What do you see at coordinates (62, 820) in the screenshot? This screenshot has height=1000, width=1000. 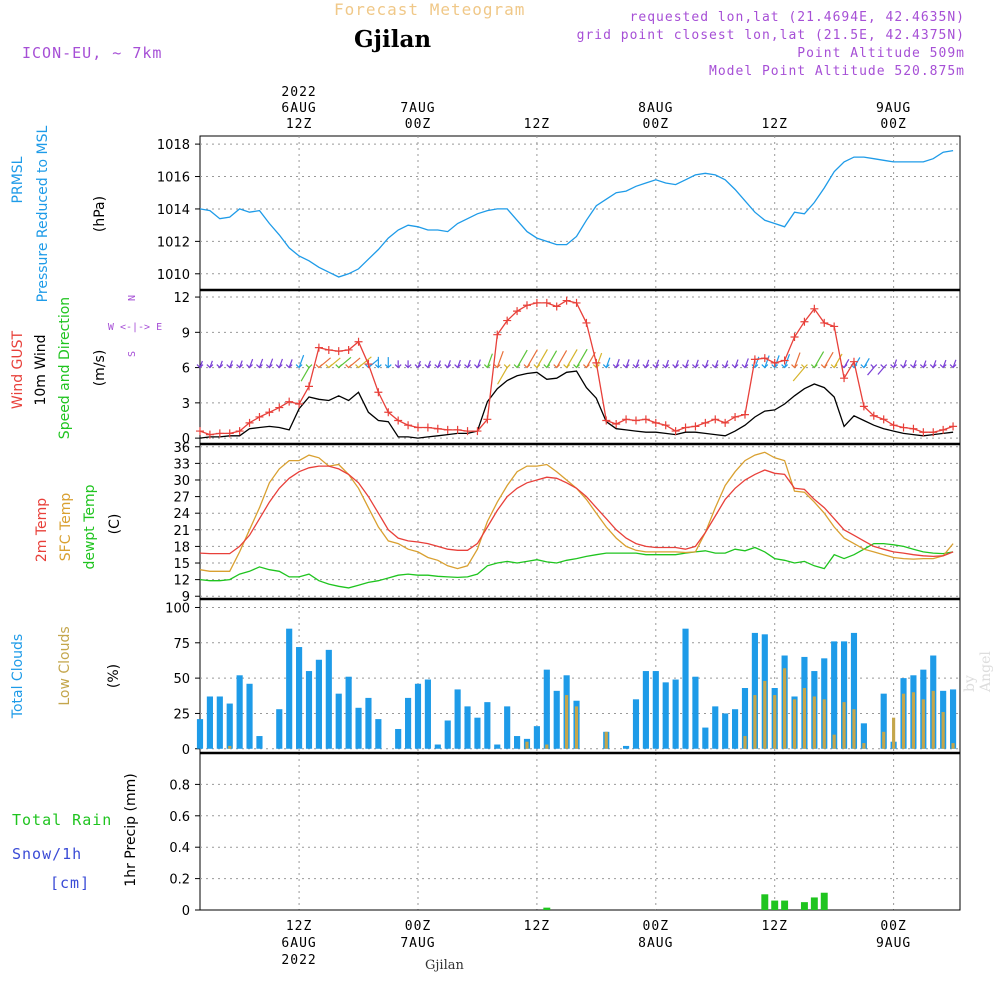 I see `ylabel-total-rain: Total Rain` at bounding box center [62, 820].